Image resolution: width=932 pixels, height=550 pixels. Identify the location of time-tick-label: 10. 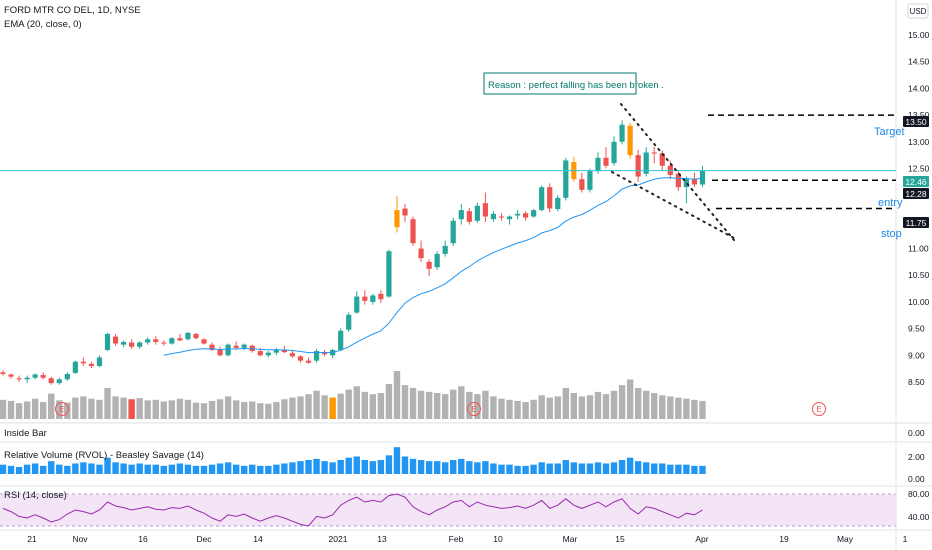
(498, 539).